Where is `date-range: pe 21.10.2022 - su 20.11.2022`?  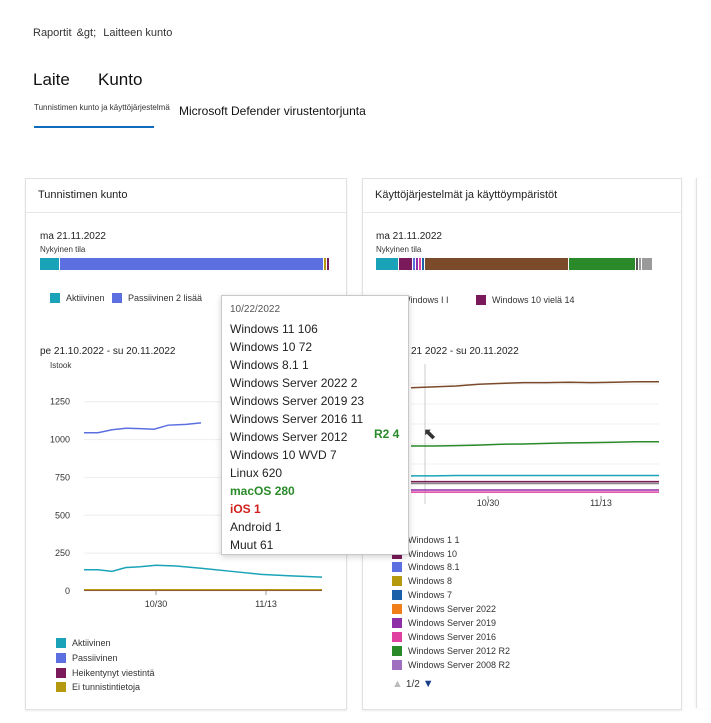 date-range: pe 21.10.2022 - su 20.11.2022 is located at coordinates (108, 351).